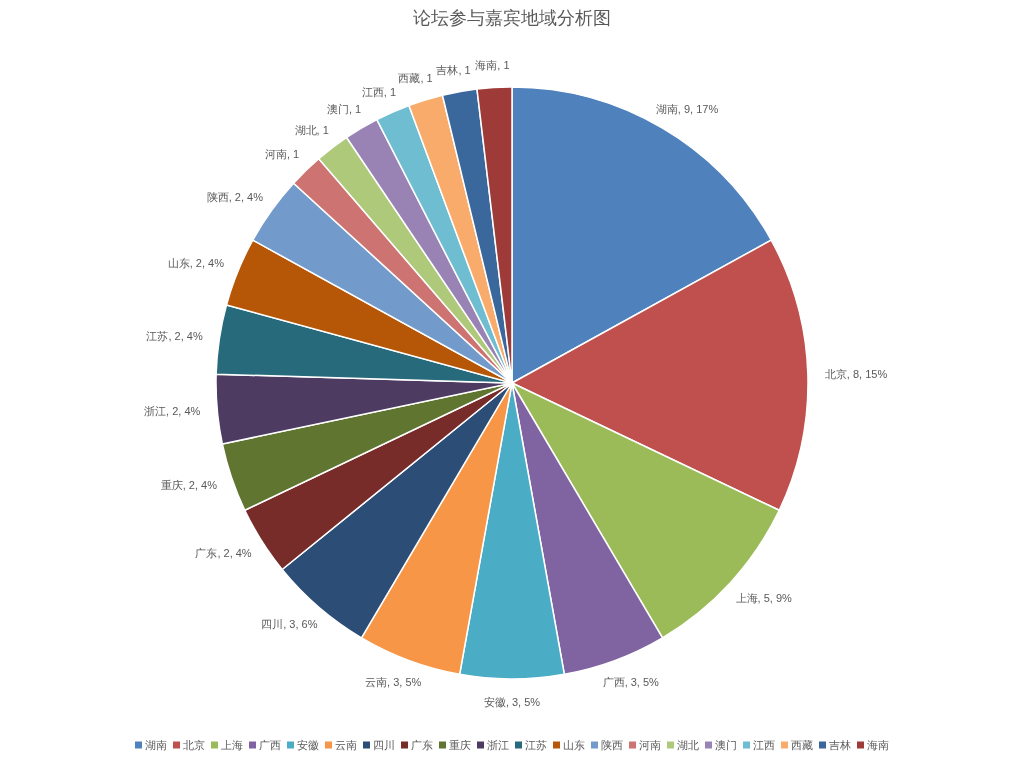 Image resolution: width=1024 pixels, height=765 pixels. I want to click on legend-label: 西藏, so click(802, 745).